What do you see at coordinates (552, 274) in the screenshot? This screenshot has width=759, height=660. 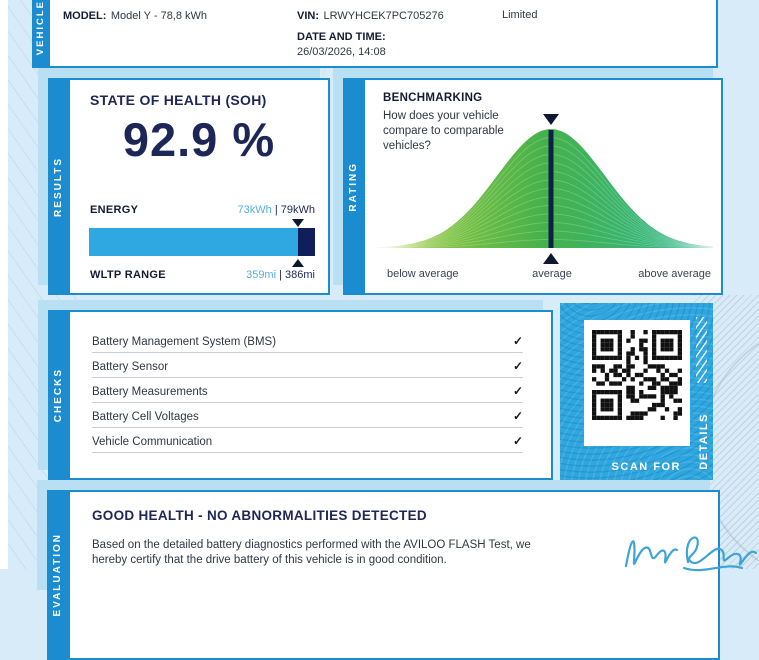 I see `axis-average: average` at bounding box center [552, 274].